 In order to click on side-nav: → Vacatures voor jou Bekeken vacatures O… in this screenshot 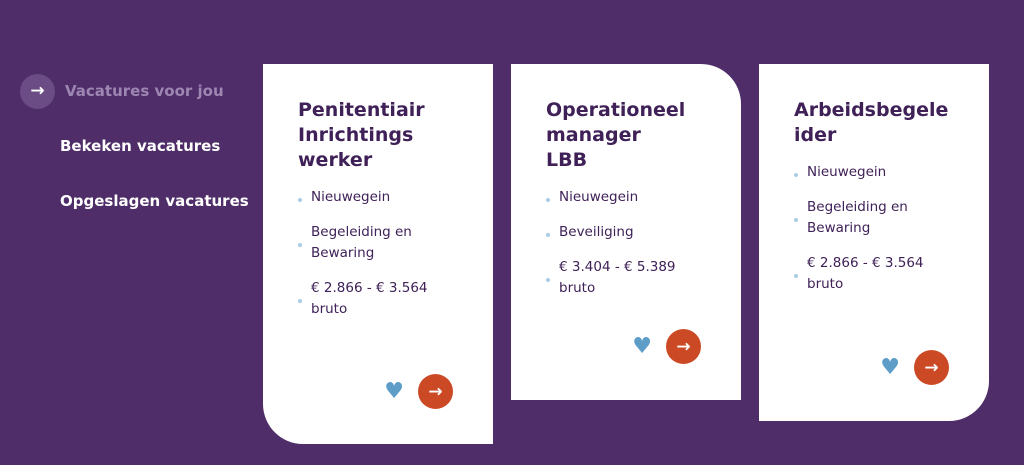, I will do `click(134, 155)`.